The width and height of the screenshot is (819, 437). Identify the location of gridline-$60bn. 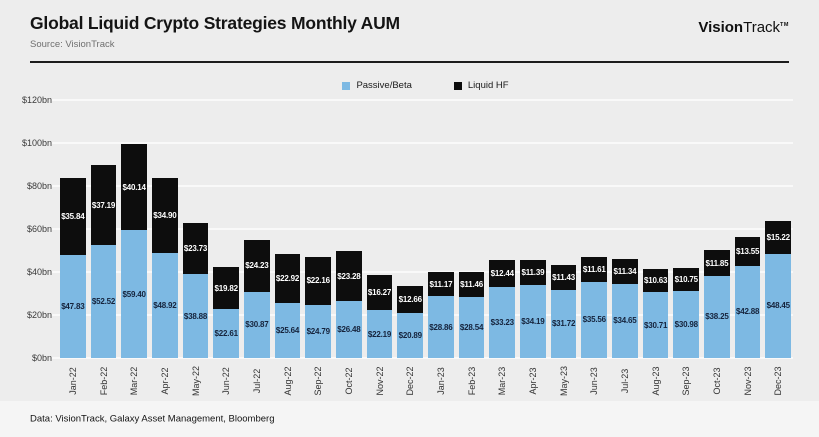
(422, 229).